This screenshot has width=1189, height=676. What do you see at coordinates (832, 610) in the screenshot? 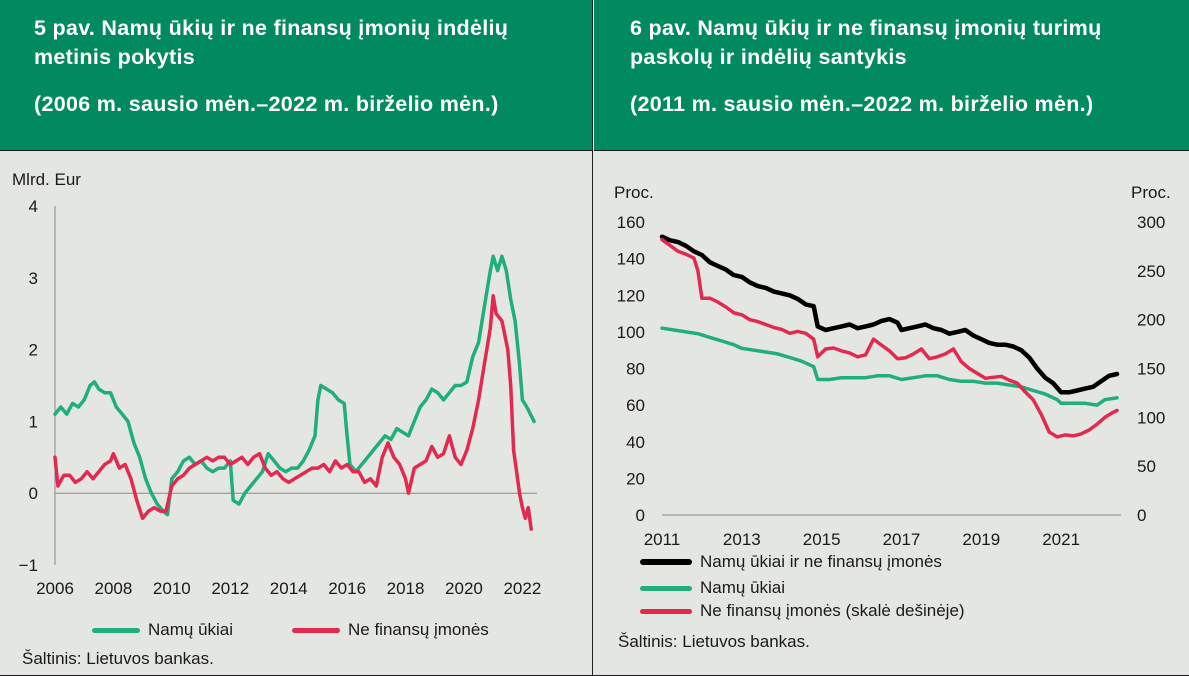
I see `legend-label: Ne finansų įmonės (skalė dešinėje)` at bounding box center [832, 610].